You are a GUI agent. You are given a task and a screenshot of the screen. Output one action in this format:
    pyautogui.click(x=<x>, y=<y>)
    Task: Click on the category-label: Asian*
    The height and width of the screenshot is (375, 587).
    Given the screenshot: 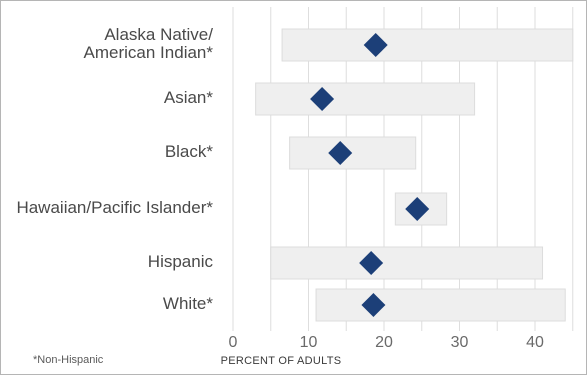 What is the action you would take?
    pyautogui.click(x=106, y=98)
    